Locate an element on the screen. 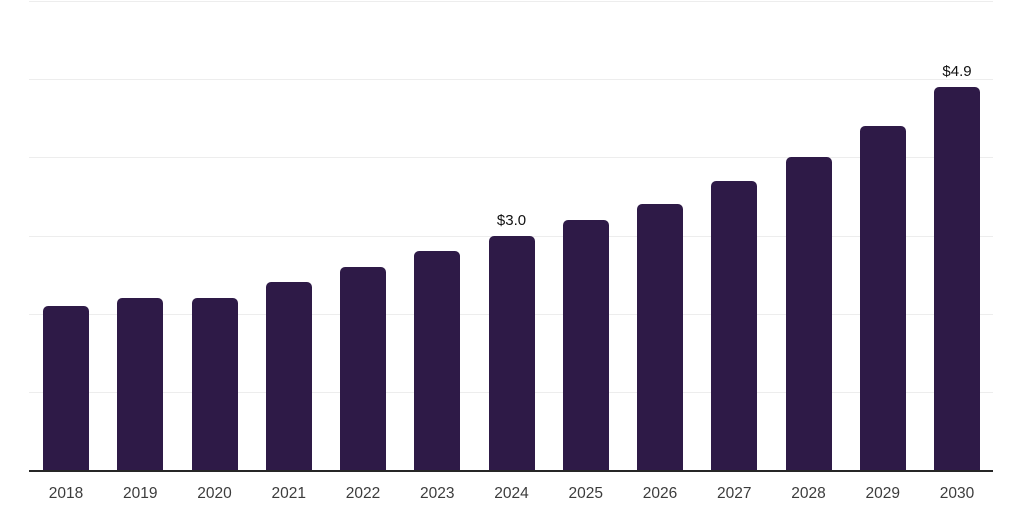 The height and width of the screenshot is (512, 1024). data-label-2024: $3.0 is located at coordinates (511, 220).